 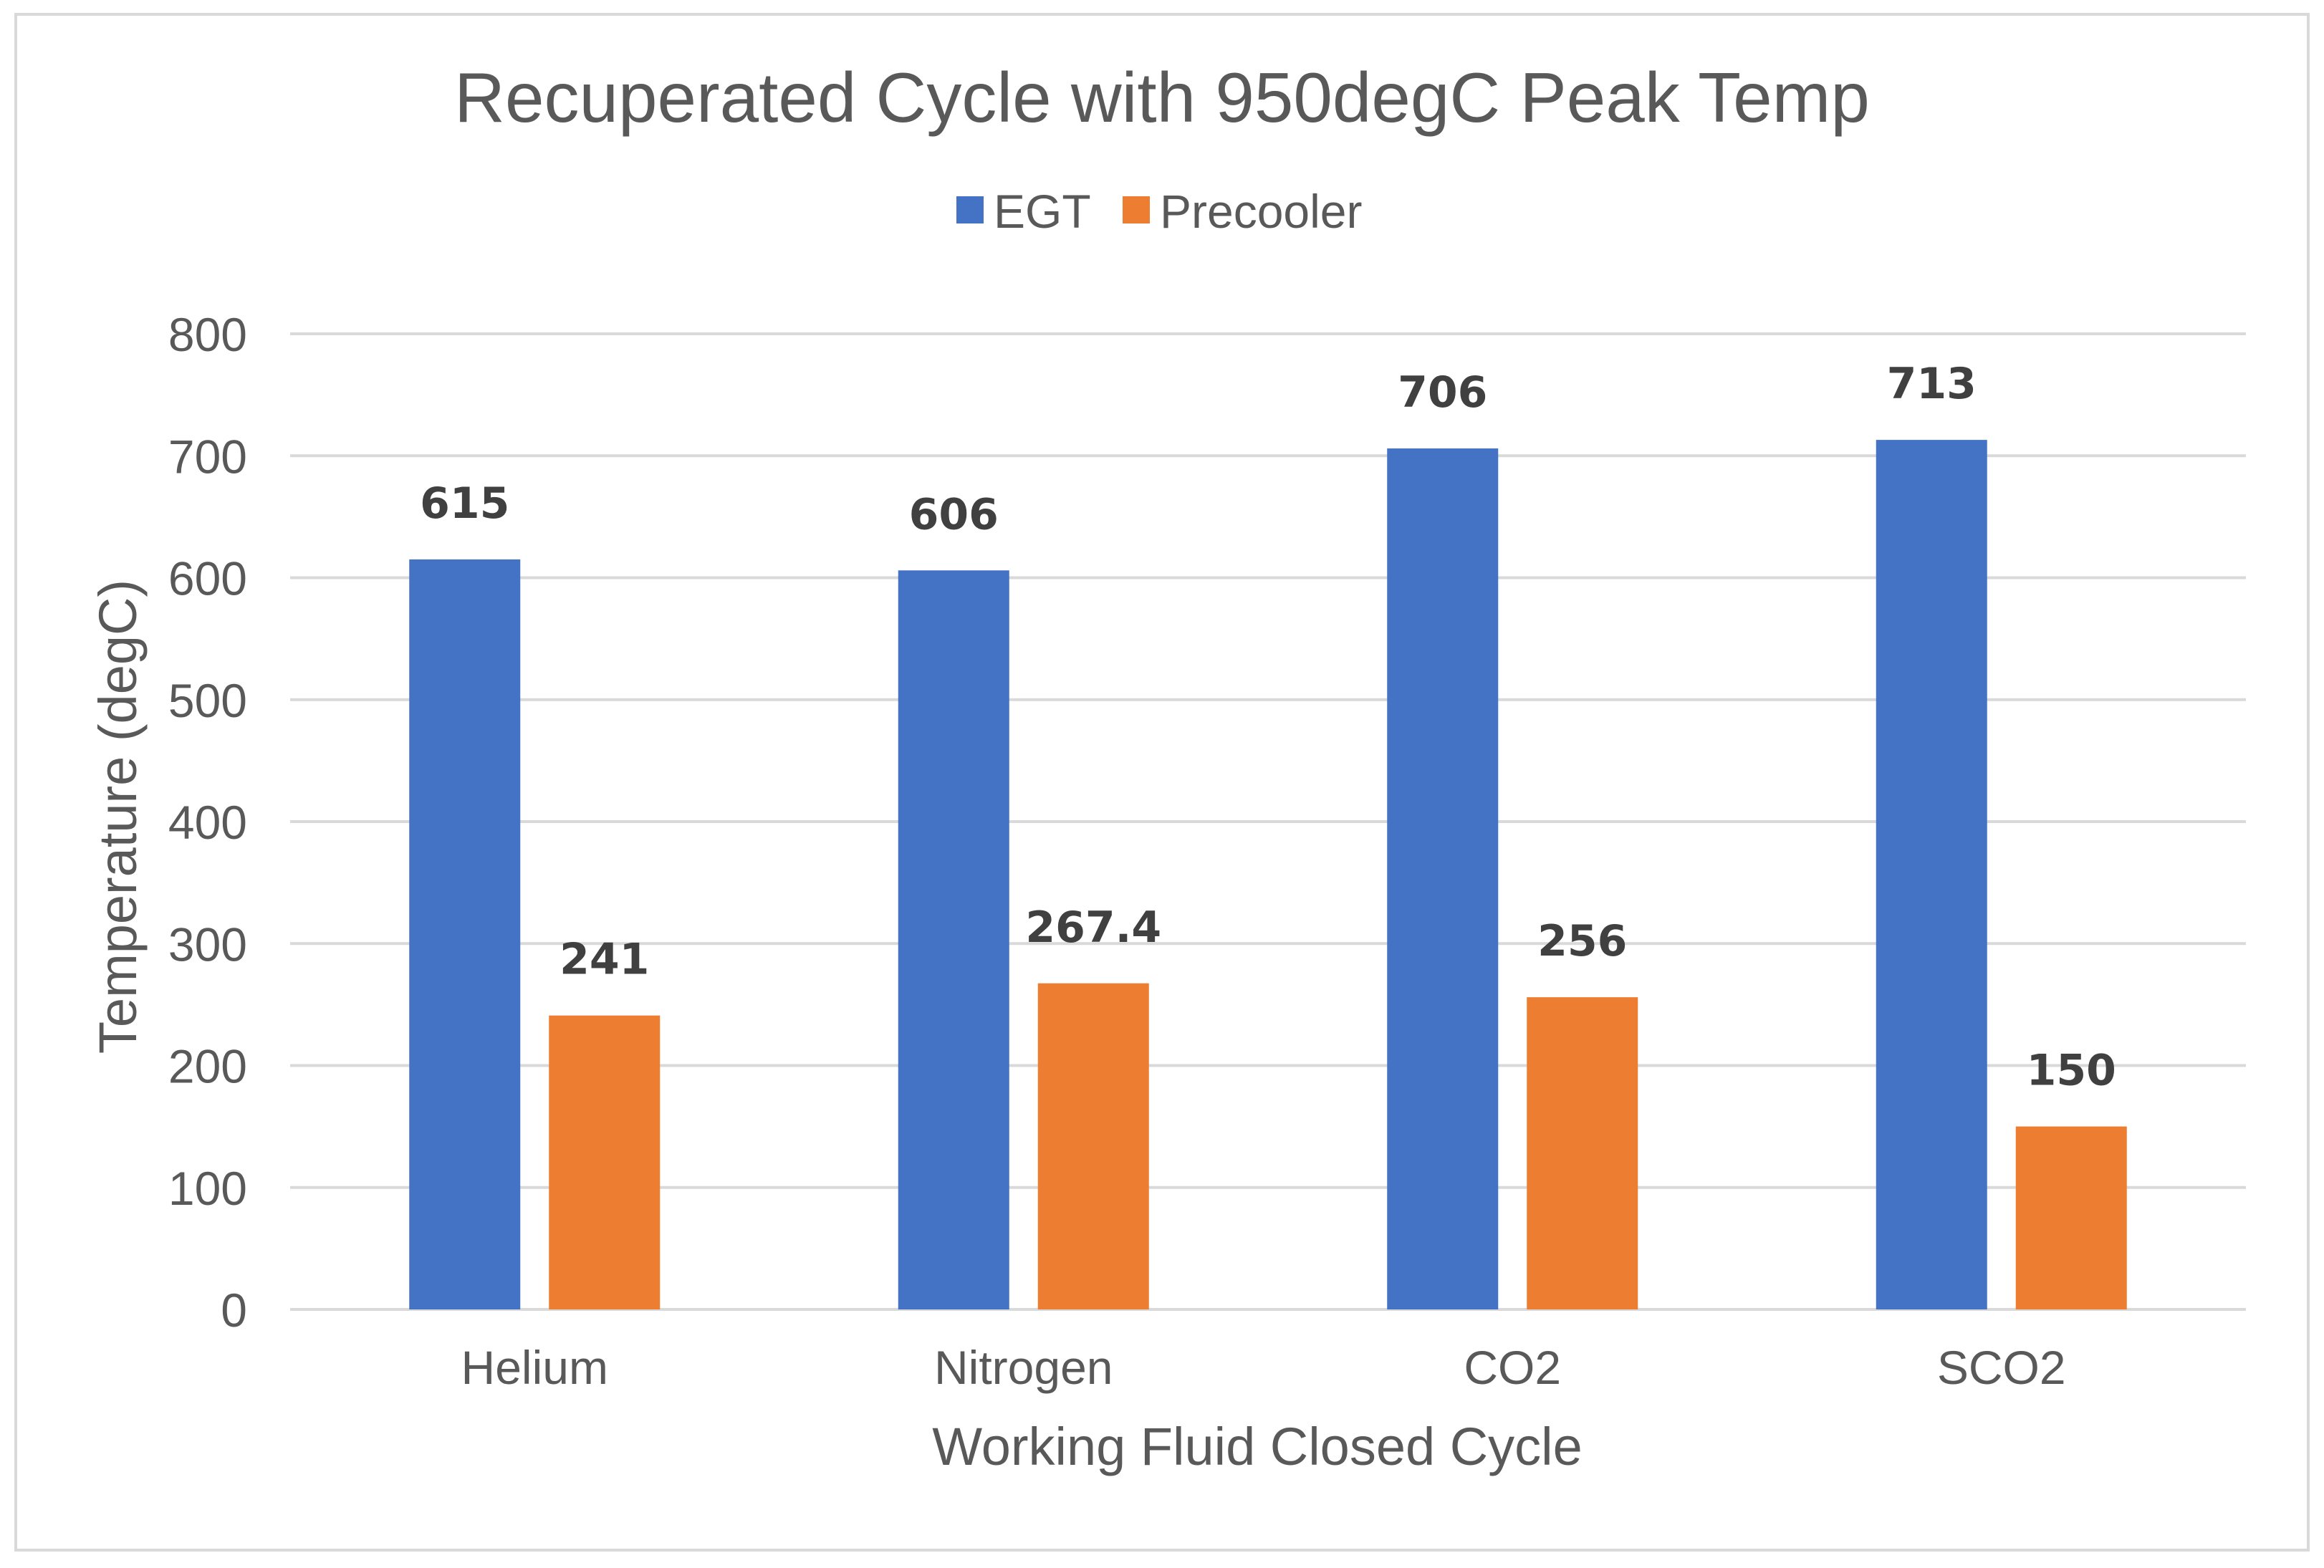 What do you see at coordinates (207, 335) in the screenshot?
I see `y-tick-label: 800` at bounding box center [207, 335].